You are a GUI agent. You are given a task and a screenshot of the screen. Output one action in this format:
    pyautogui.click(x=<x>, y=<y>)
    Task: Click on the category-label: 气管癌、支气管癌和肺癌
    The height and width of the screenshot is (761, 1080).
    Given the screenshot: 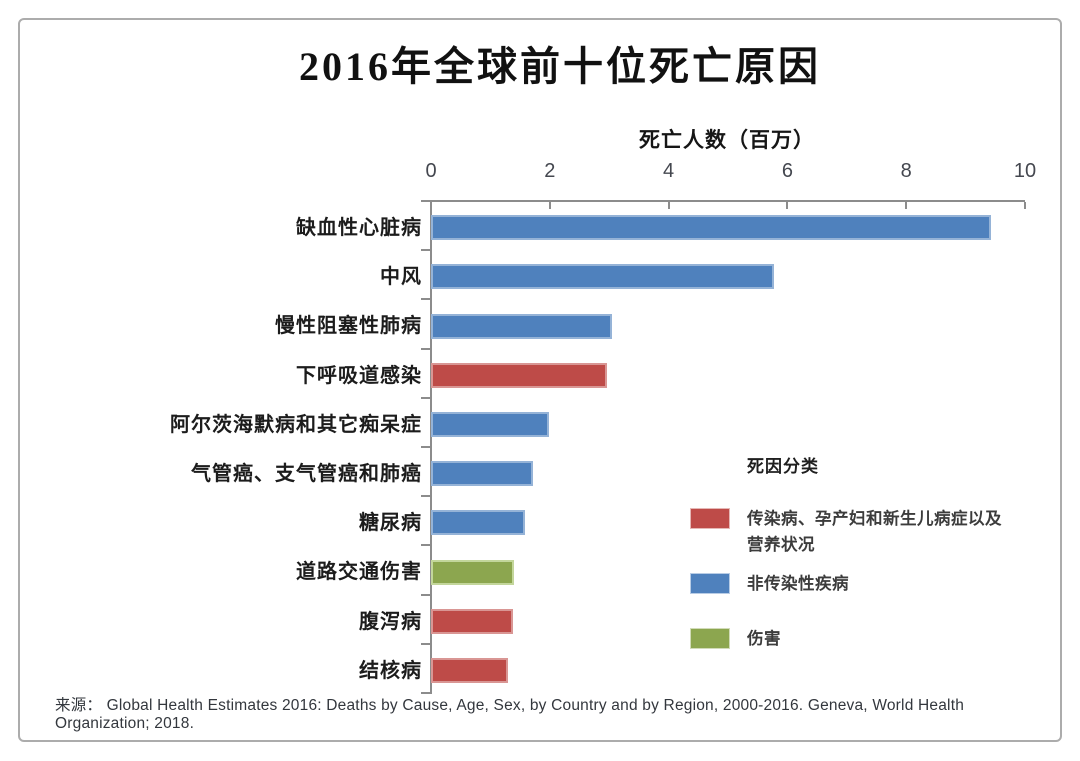 What is the action you would take?
    pyautogui.click(x=306, y=474)
    